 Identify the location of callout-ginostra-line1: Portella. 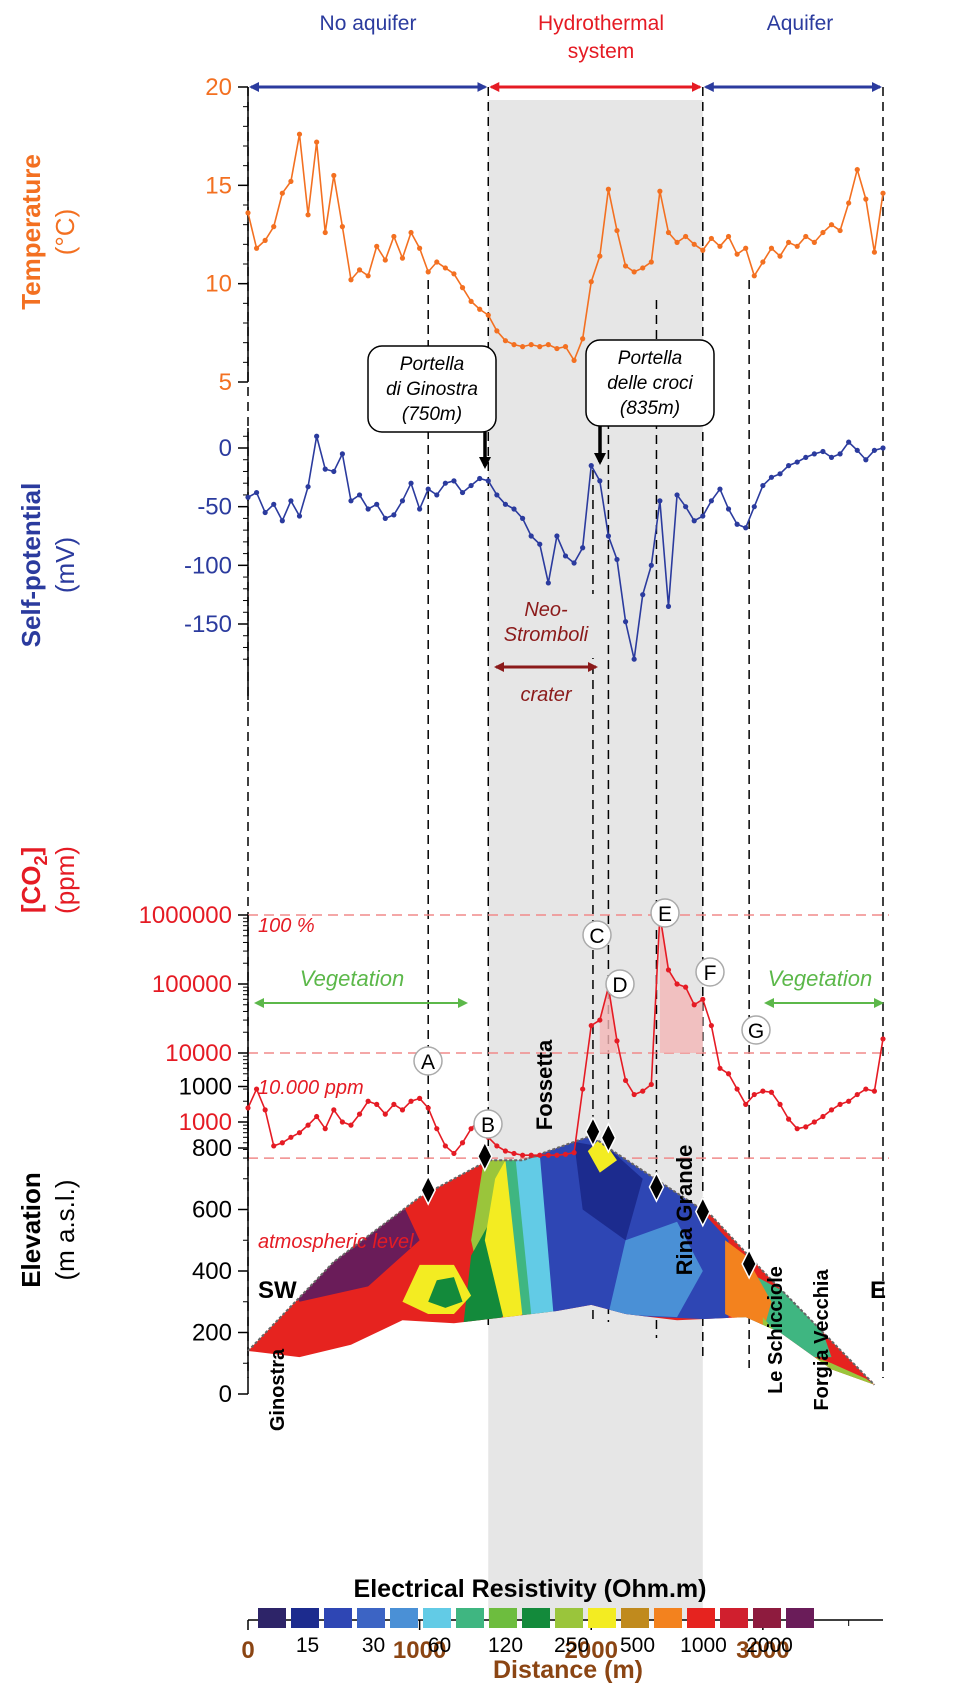
(432, 364).